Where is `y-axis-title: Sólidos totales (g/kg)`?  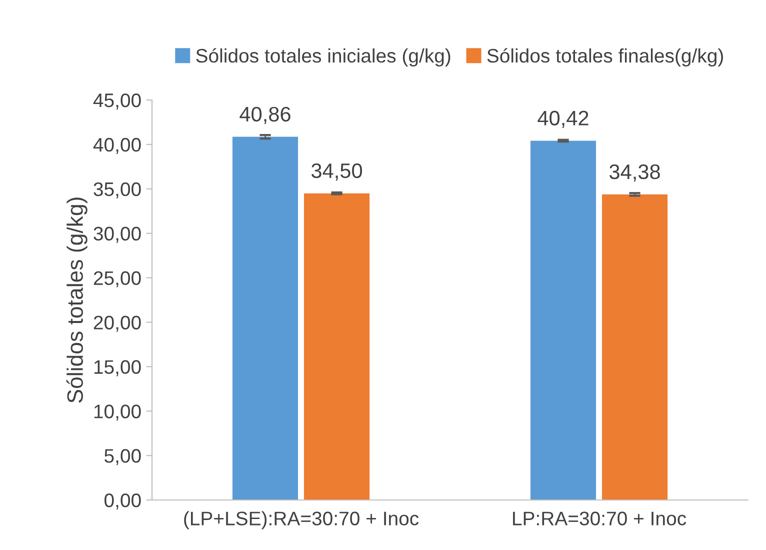 y-axis-title: Sólidos totales (g/kg) is located at coordinates (77, 300).